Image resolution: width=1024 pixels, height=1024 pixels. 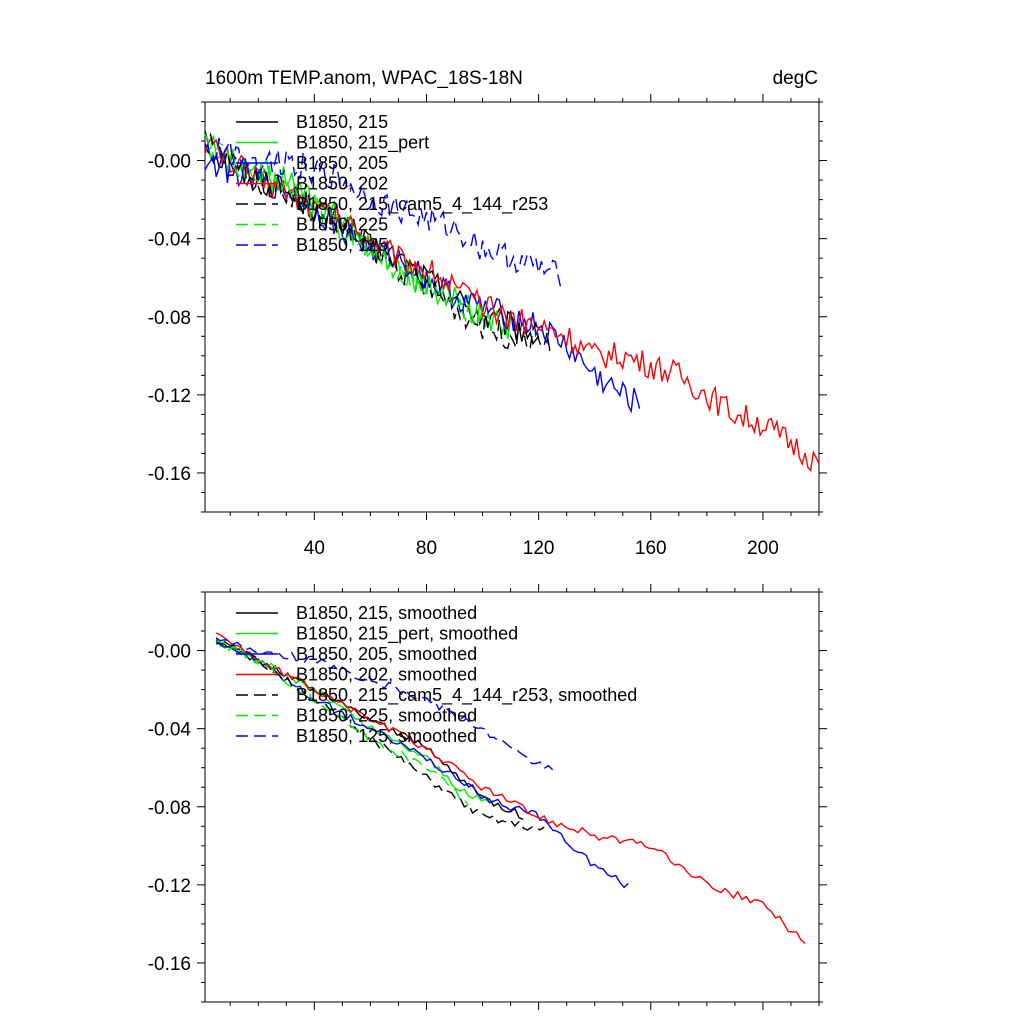 What do you see at coordinates (386, 613) in the screenshot?
I see `legend-label: B1850, 215, smoothed` at bounding box center [386, 613].